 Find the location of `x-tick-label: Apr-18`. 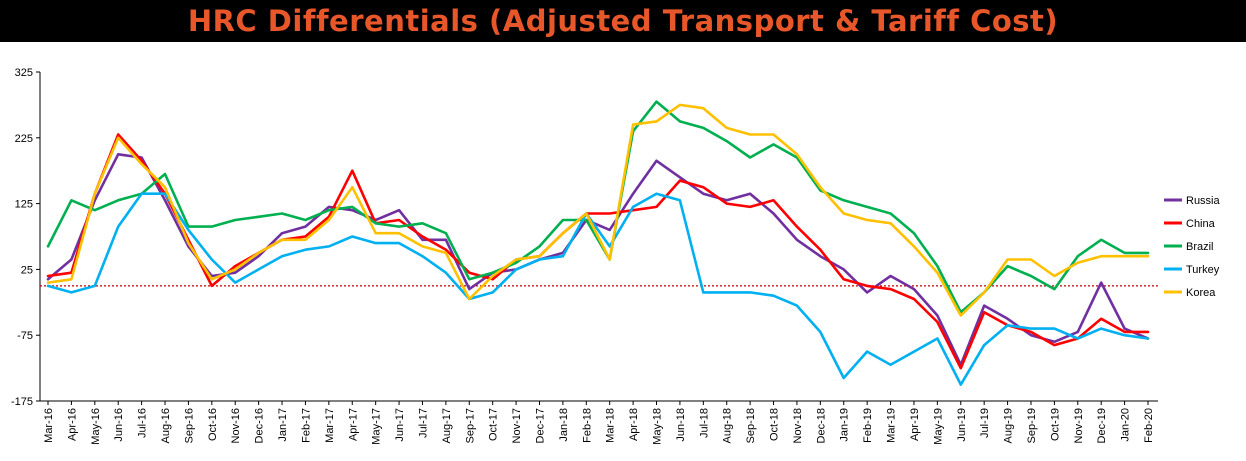

x-tick-label: Apr-18 is located at coordinates (634, 424).